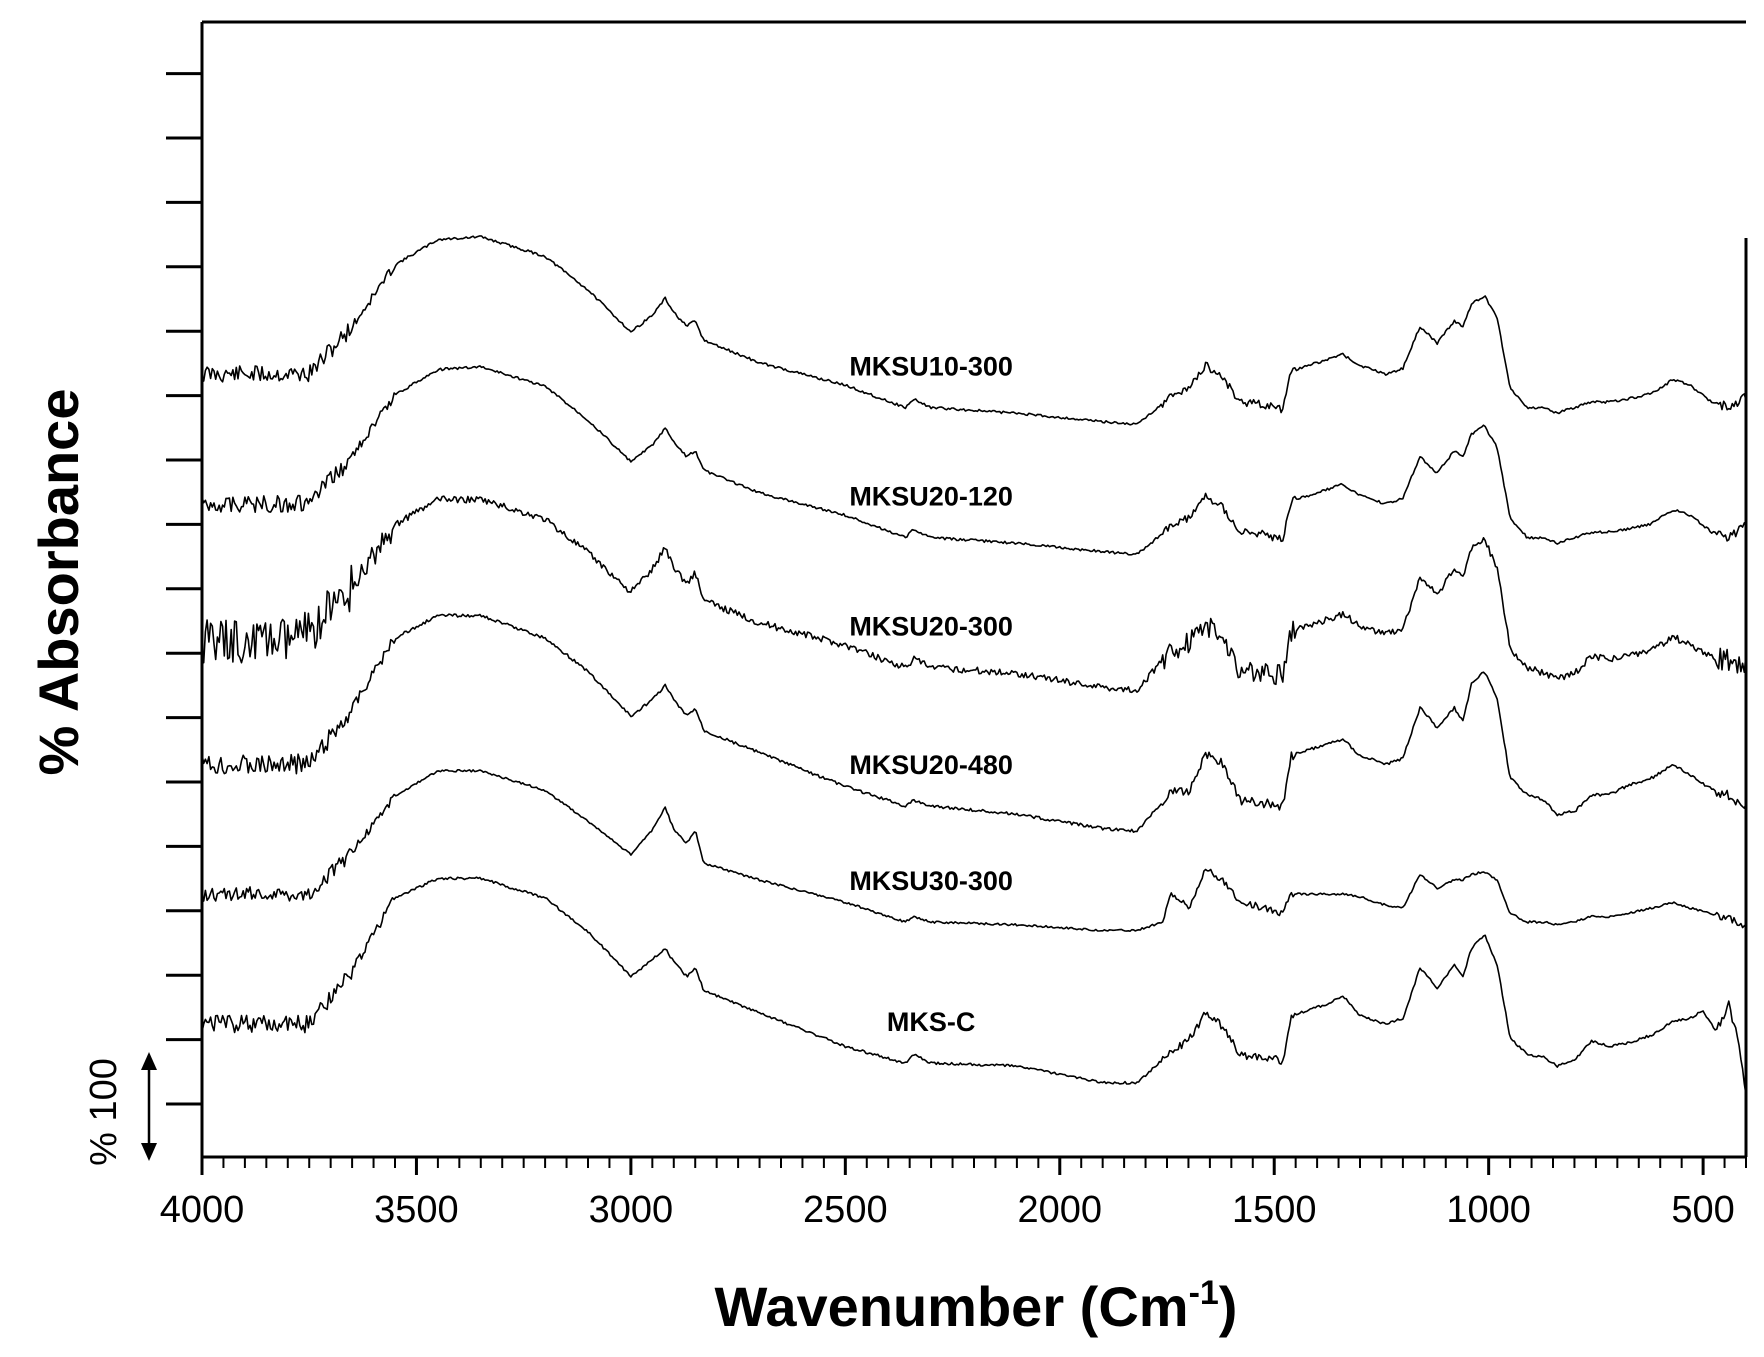 Image resolution: width=1764 pixels, height=1357 pixels. What do you see at coordinates (1702, 1210) in the screenshot?
I see `x-tick-label: 500` at bounding box center [1702, 1210].